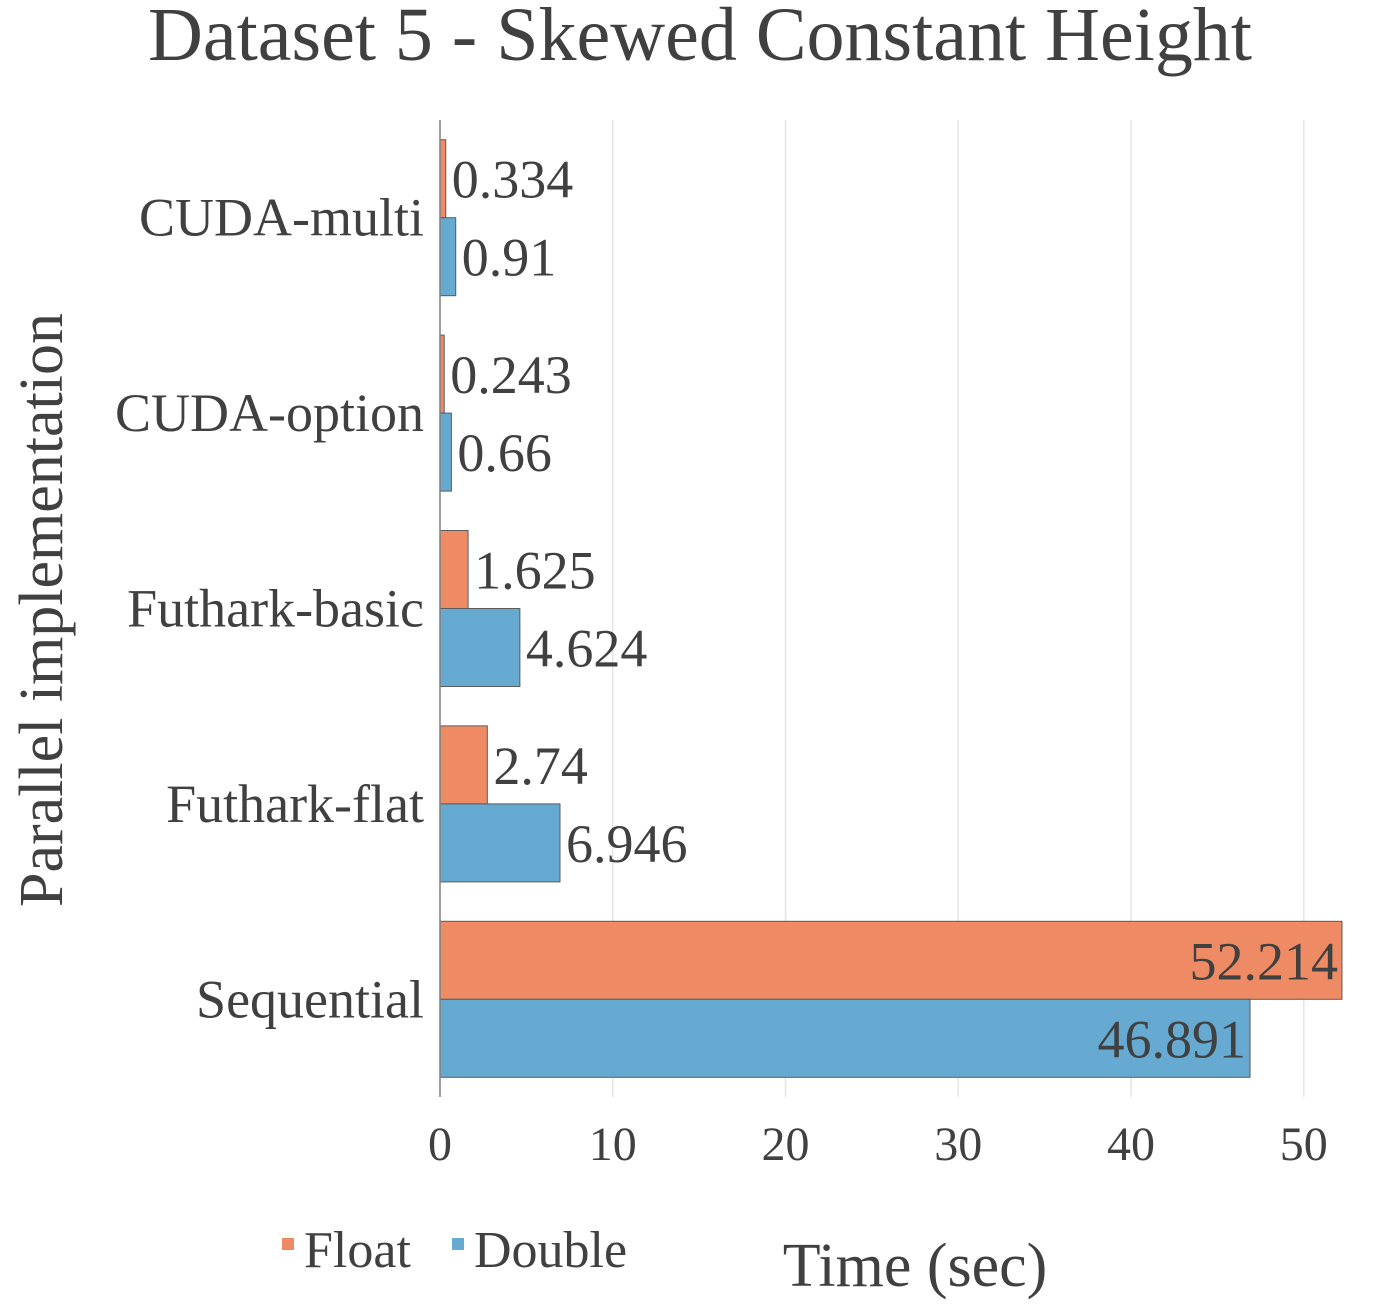  I want to click on data-label: 2.74, so click(540, 766).